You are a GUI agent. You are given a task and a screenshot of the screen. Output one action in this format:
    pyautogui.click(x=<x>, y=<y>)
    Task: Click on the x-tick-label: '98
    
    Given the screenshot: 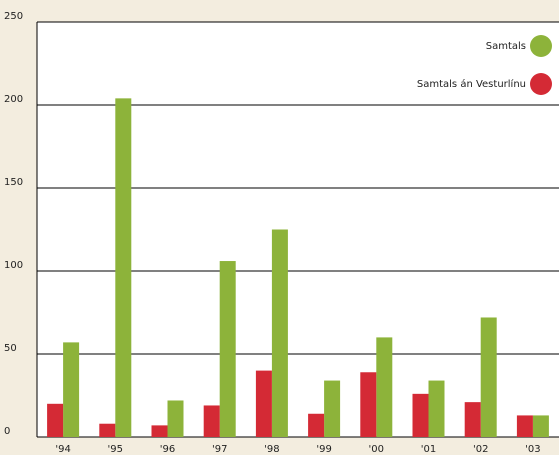 What is the action you would take?
    pyautogui.click(x=271, y=449)
    